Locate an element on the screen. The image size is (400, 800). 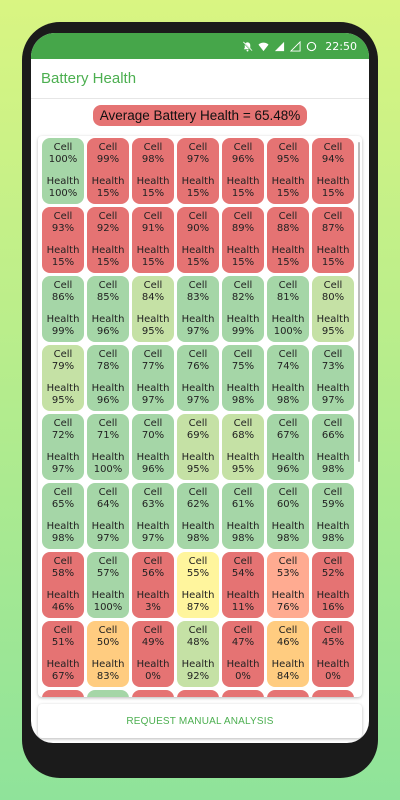
health-value: 15% is located at coordinates (333, 262).